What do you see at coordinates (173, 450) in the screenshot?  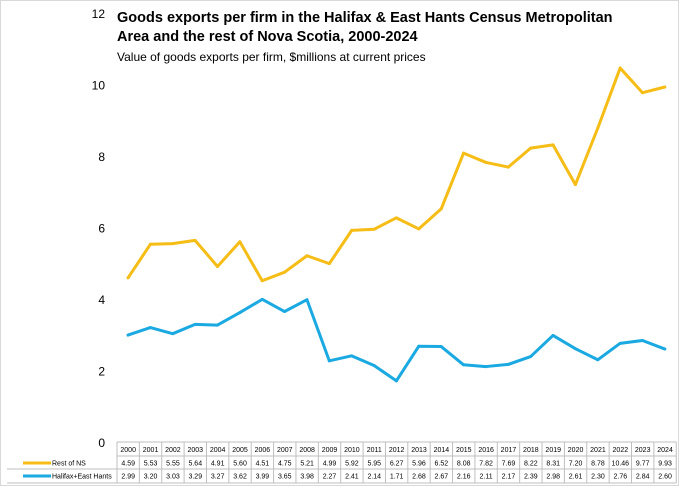 I see `x-tick-label: 2002` at bounding box center [173, 450].